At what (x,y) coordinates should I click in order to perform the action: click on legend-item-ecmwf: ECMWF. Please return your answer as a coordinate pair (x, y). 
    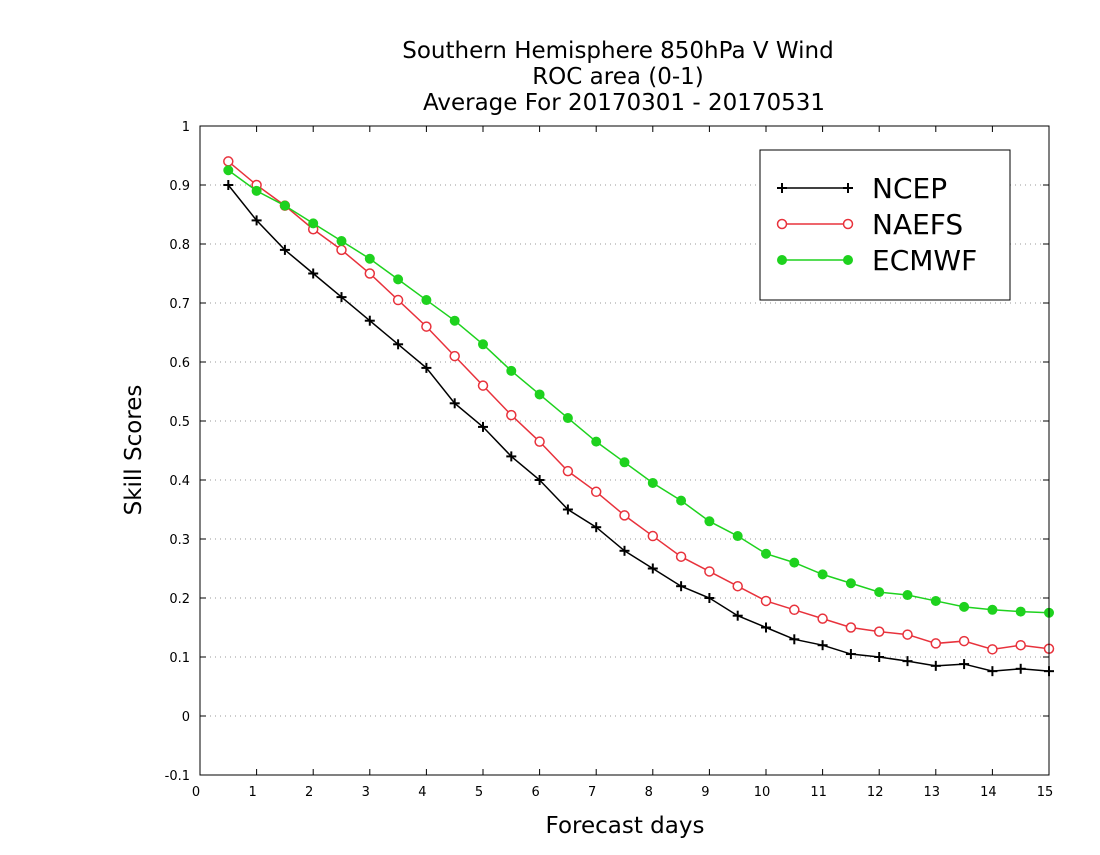
    Looking at the image, I should click on (877, 260).